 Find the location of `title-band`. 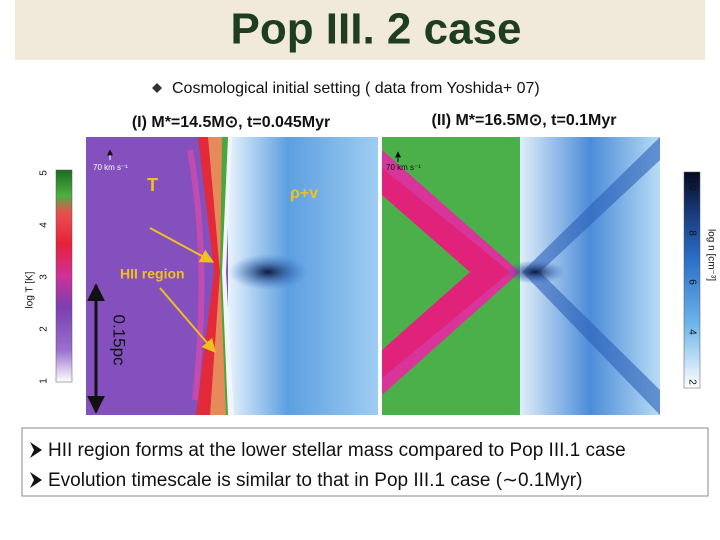

title-band is located at coordinates (360, 30).